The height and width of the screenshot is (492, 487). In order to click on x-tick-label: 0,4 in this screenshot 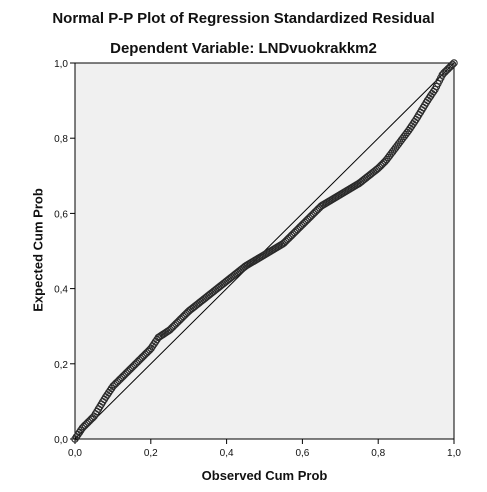, I will do `click(227, 453)`.